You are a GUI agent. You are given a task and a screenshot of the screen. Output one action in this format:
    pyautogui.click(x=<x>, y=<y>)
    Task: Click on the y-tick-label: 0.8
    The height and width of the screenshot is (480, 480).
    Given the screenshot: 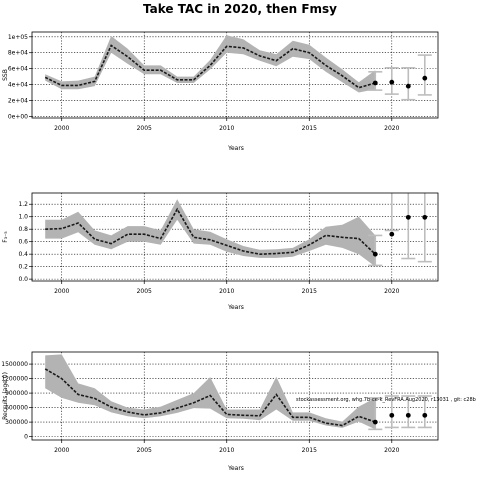 What is the action you would take?
    pyautogui.click(x=23, y=229)
    